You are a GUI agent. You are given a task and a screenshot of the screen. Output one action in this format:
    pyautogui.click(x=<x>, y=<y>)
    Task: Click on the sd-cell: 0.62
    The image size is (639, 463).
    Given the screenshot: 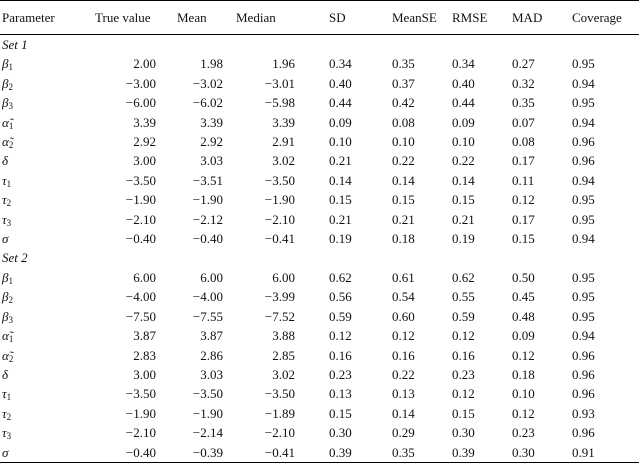 What is the action you would take?
    pyautogui.click(x=340, y=277)
    